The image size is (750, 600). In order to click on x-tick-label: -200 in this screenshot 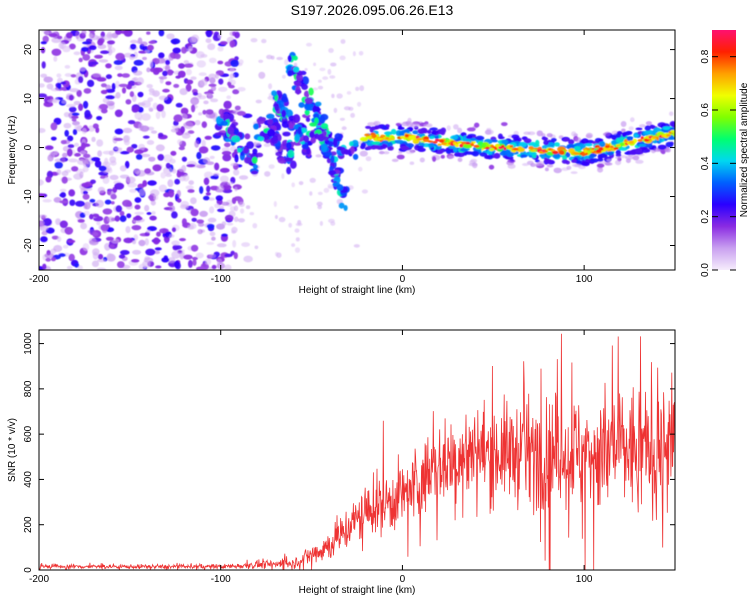, I will do `click(39, 579)`.